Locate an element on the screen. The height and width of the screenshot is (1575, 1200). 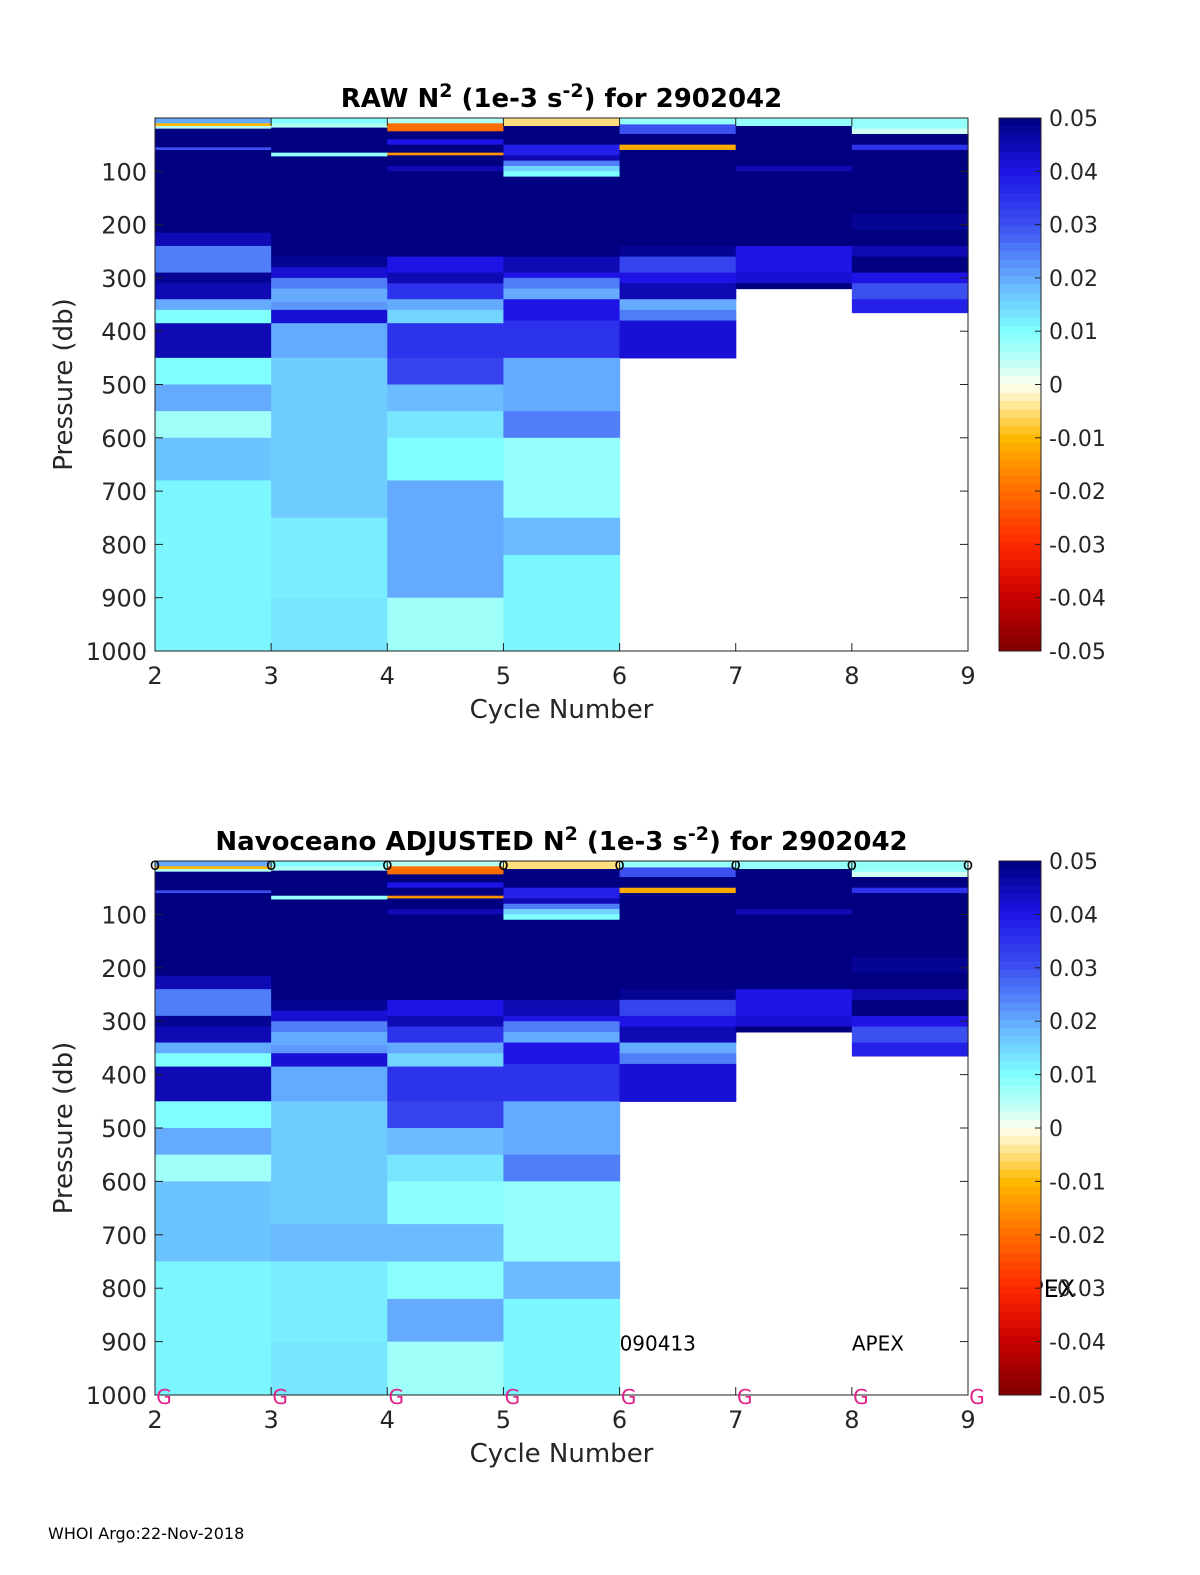
y-tick-label: 500 is located at coordinates (124, 386).